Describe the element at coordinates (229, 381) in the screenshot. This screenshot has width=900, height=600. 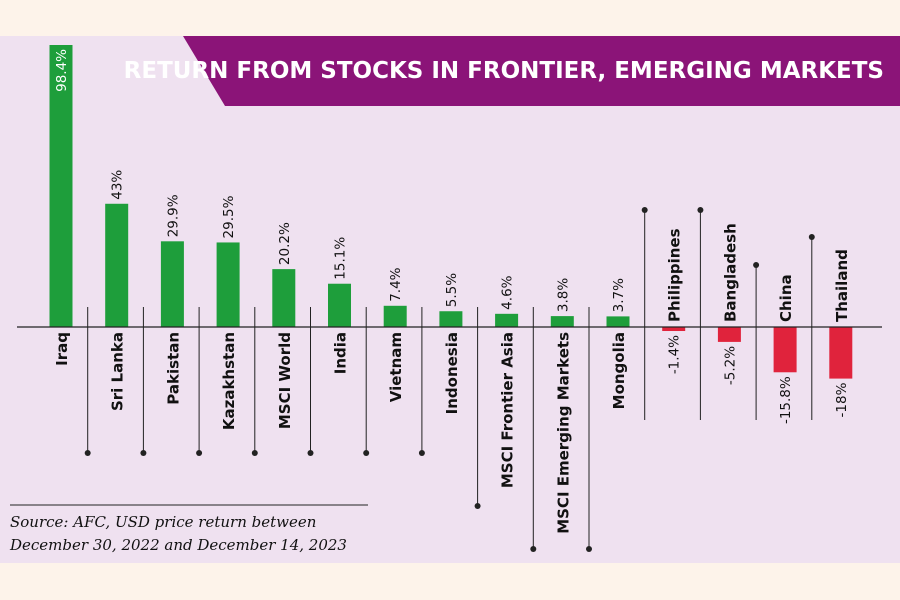
I see `category-label: Kazakhstan` at that location.